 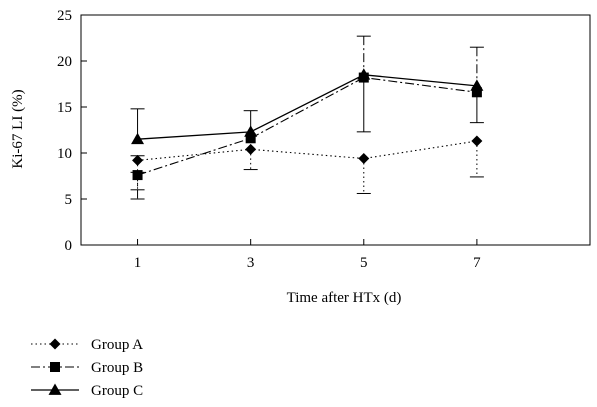 What do you see at coordinates (64, 62) in the screenshot?
I see `y-tick-label: 20` at bounding box center [64, 62].